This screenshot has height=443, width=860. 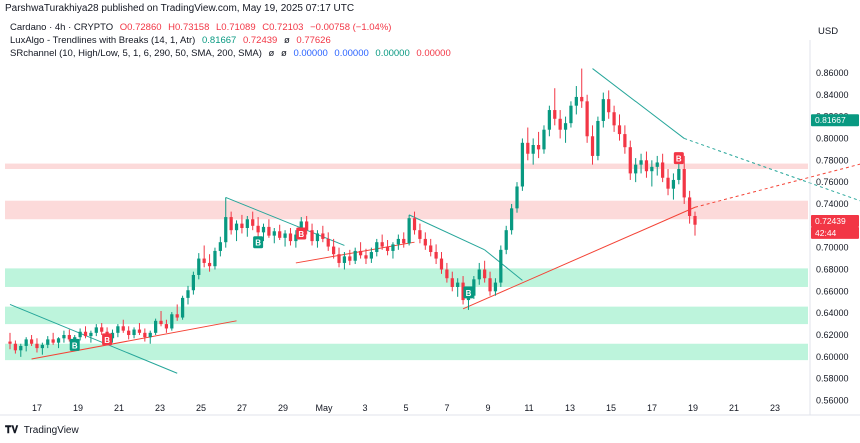 What do you see at coordinates (832, 269) in the screenshot?
I see `price-tick-9: 0.68000` at bounding box center [832, 269].